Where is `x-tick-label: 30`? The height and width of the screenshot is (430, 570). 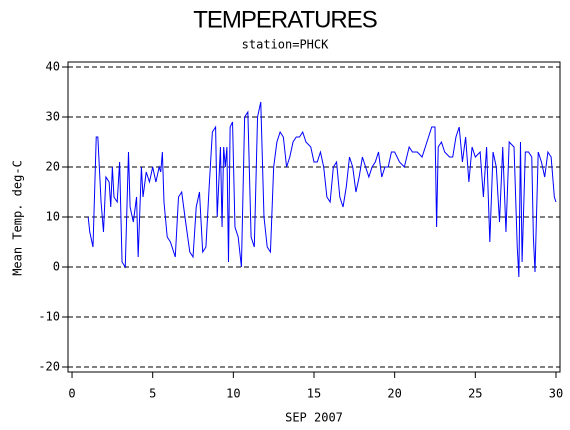
x-tick-label: 30 is located at coordinates (556, 394).